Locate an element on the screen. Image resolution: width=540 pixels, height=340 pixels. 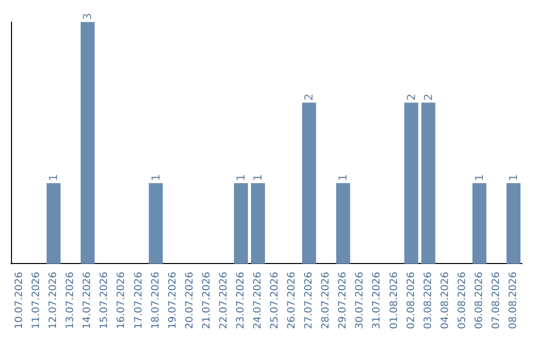
x-tick-label: 13.07.2026 is located at coordinates (70, 301).